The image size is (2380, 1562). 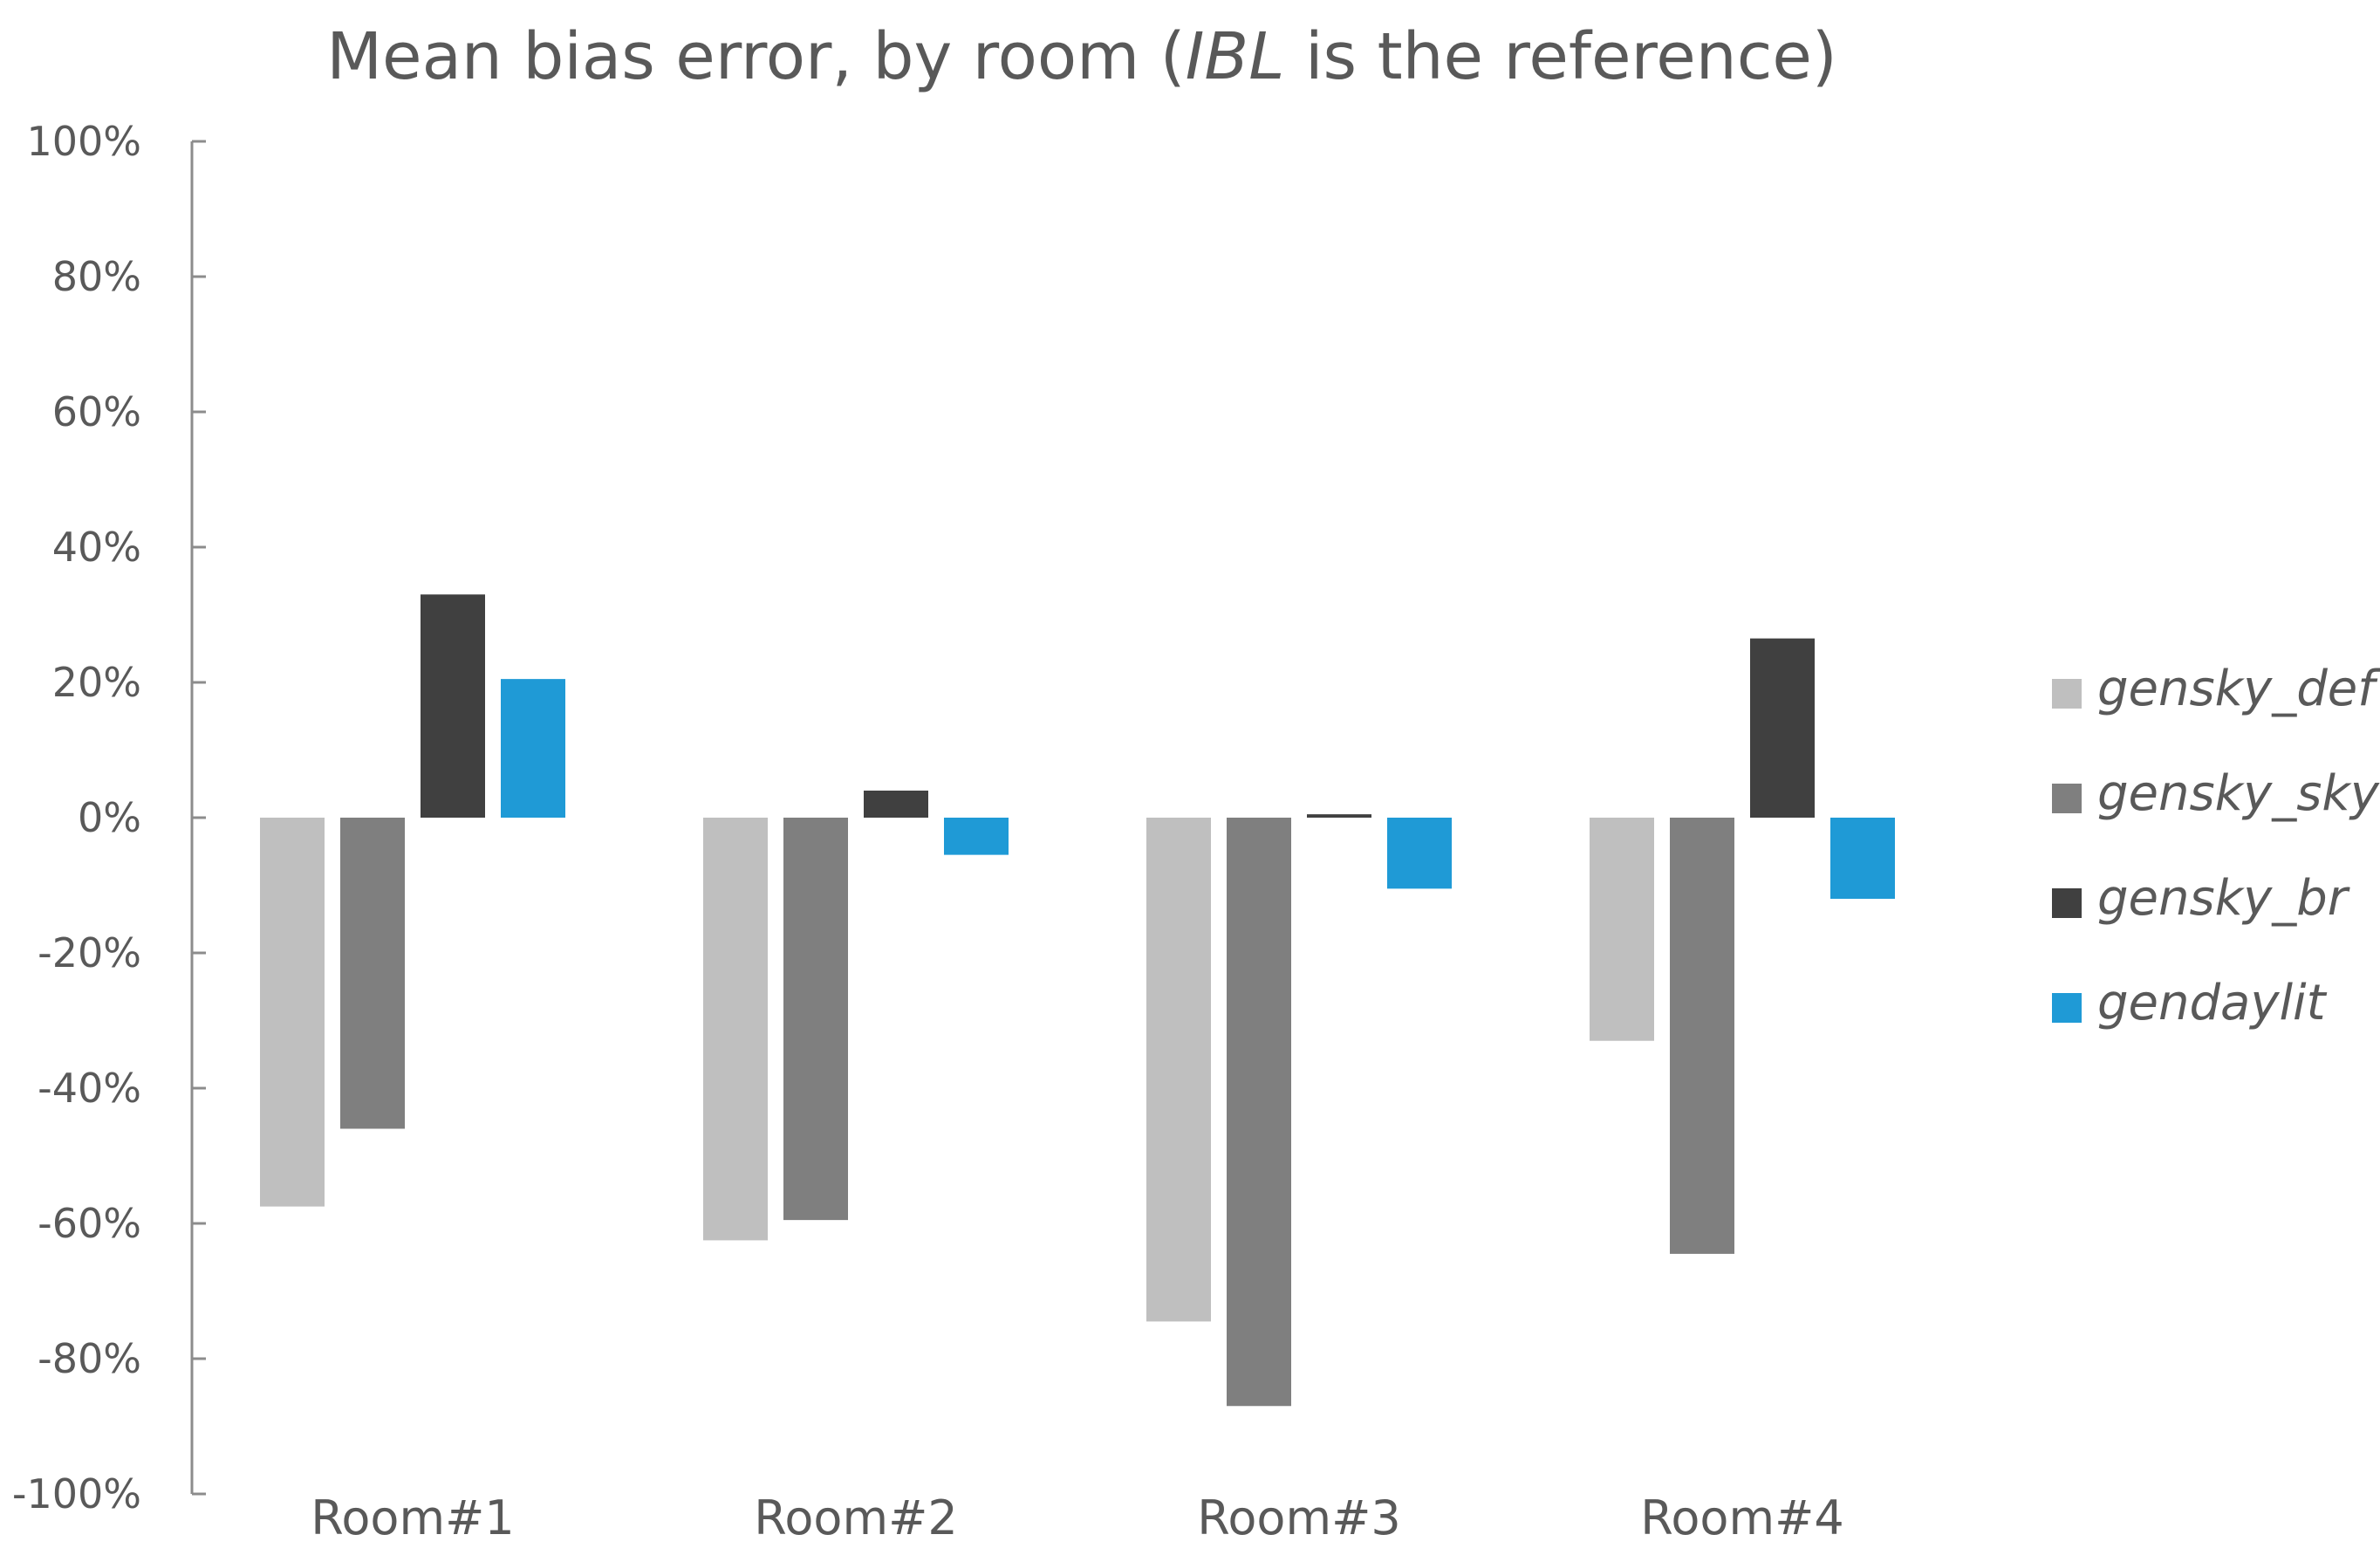 What do you see at coordinates (96, 682) in the screenshot?
I see `y-tick-label: 20%` at bounding box center [96, 682].